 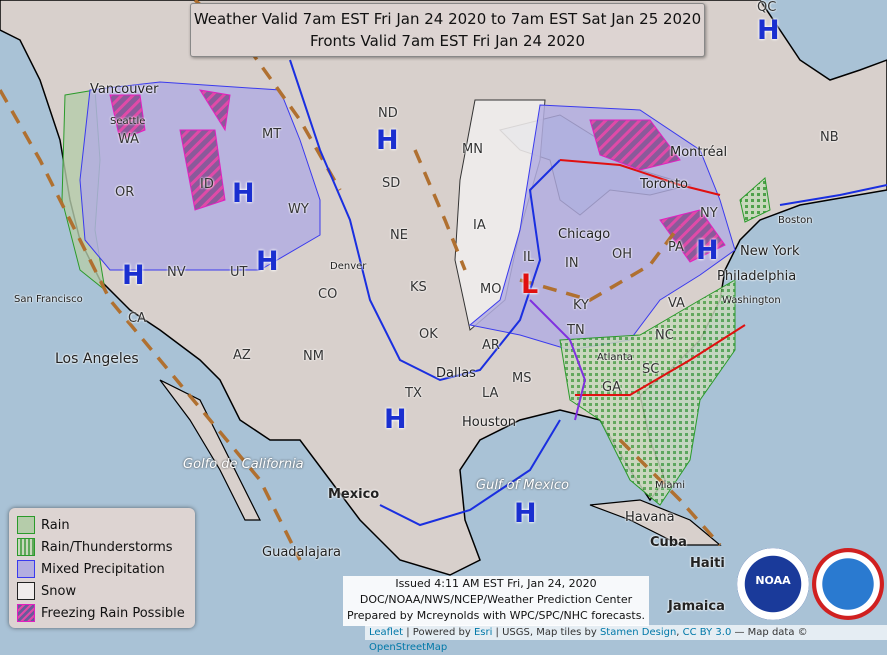 I want to click on state-label-va: VA, so click(x=676, y=303).